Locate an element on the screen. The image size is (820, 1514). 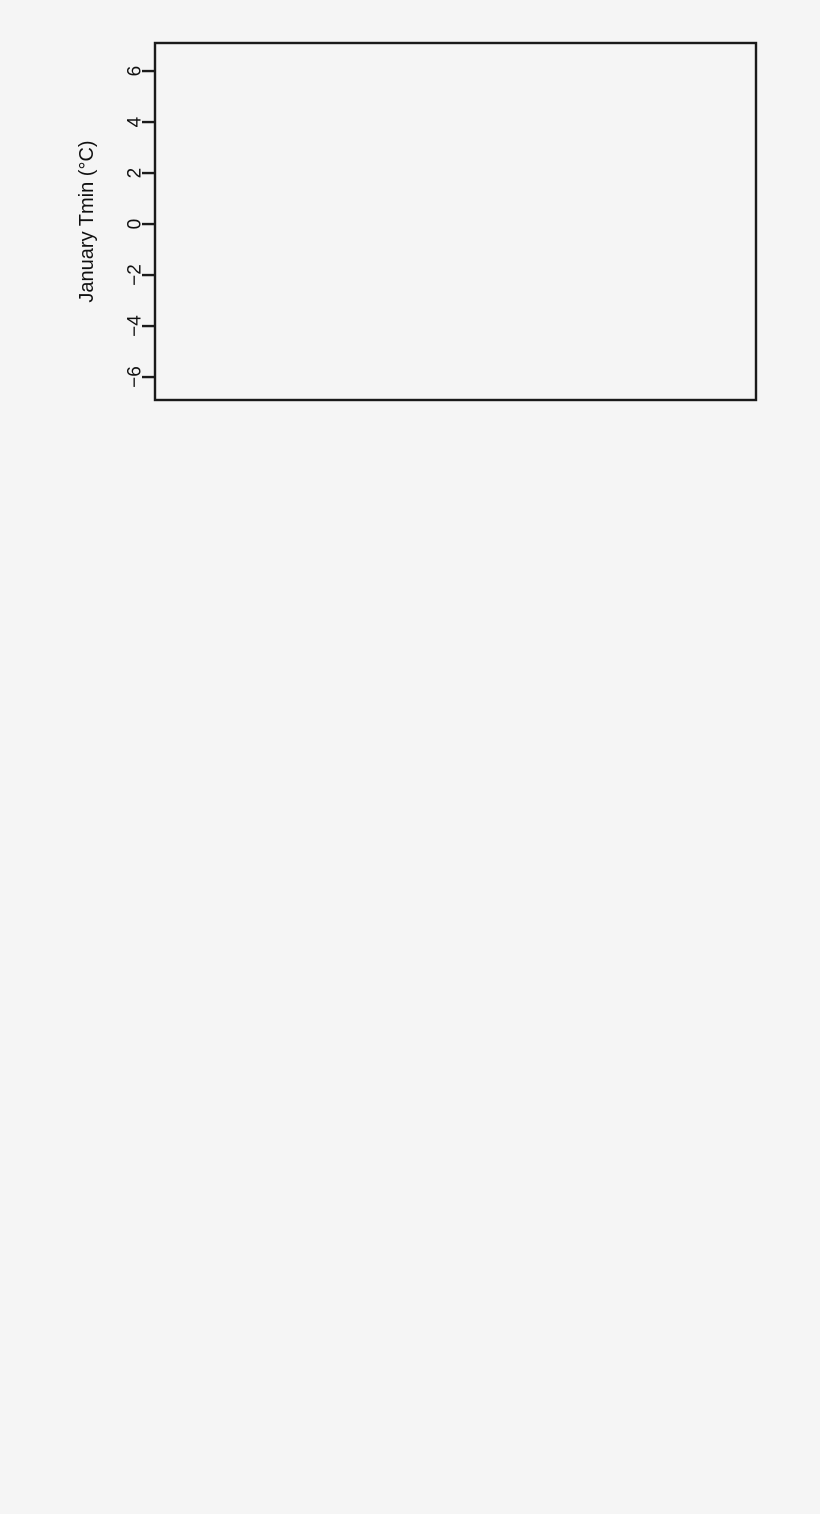
y-axis-tick-label: 6 is located at coordinates (135, 71).